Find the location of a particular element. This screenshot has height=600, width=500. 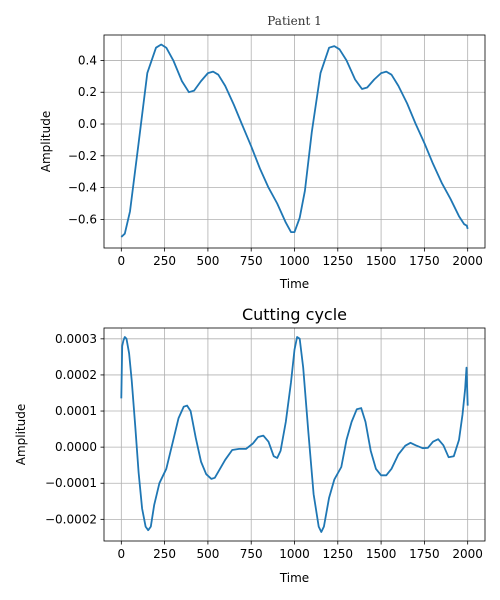

chart-title: Patient 1 is located at coordinates (294, 21).